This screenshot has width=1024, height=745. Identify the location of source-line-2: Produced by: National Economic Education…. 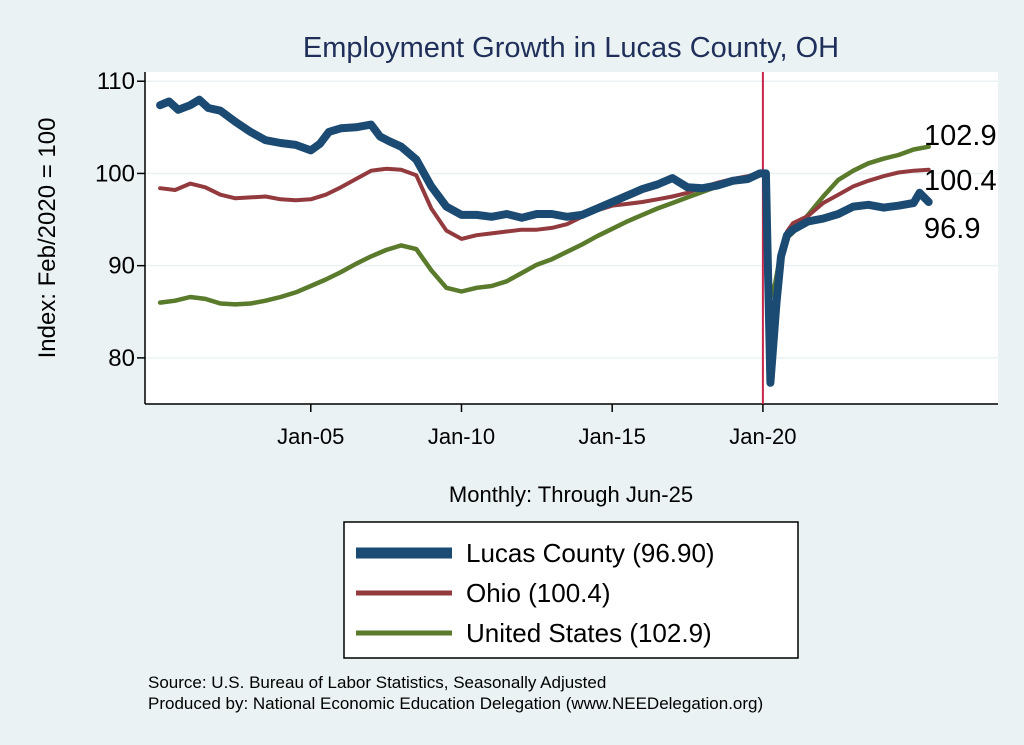
(455, 703).